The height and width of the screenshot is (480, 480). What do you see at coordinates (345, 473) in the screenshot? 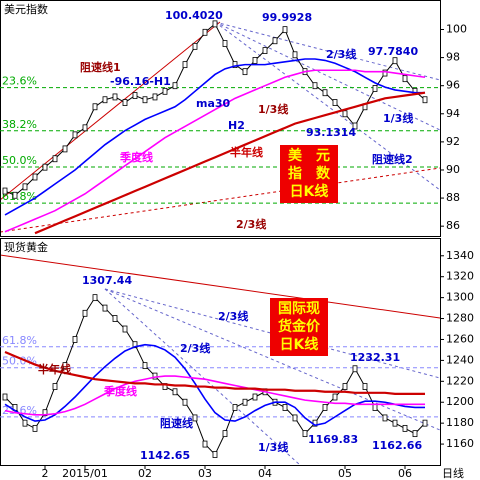
I see `x-tick-label: 05` at bounding box center [345, 473].